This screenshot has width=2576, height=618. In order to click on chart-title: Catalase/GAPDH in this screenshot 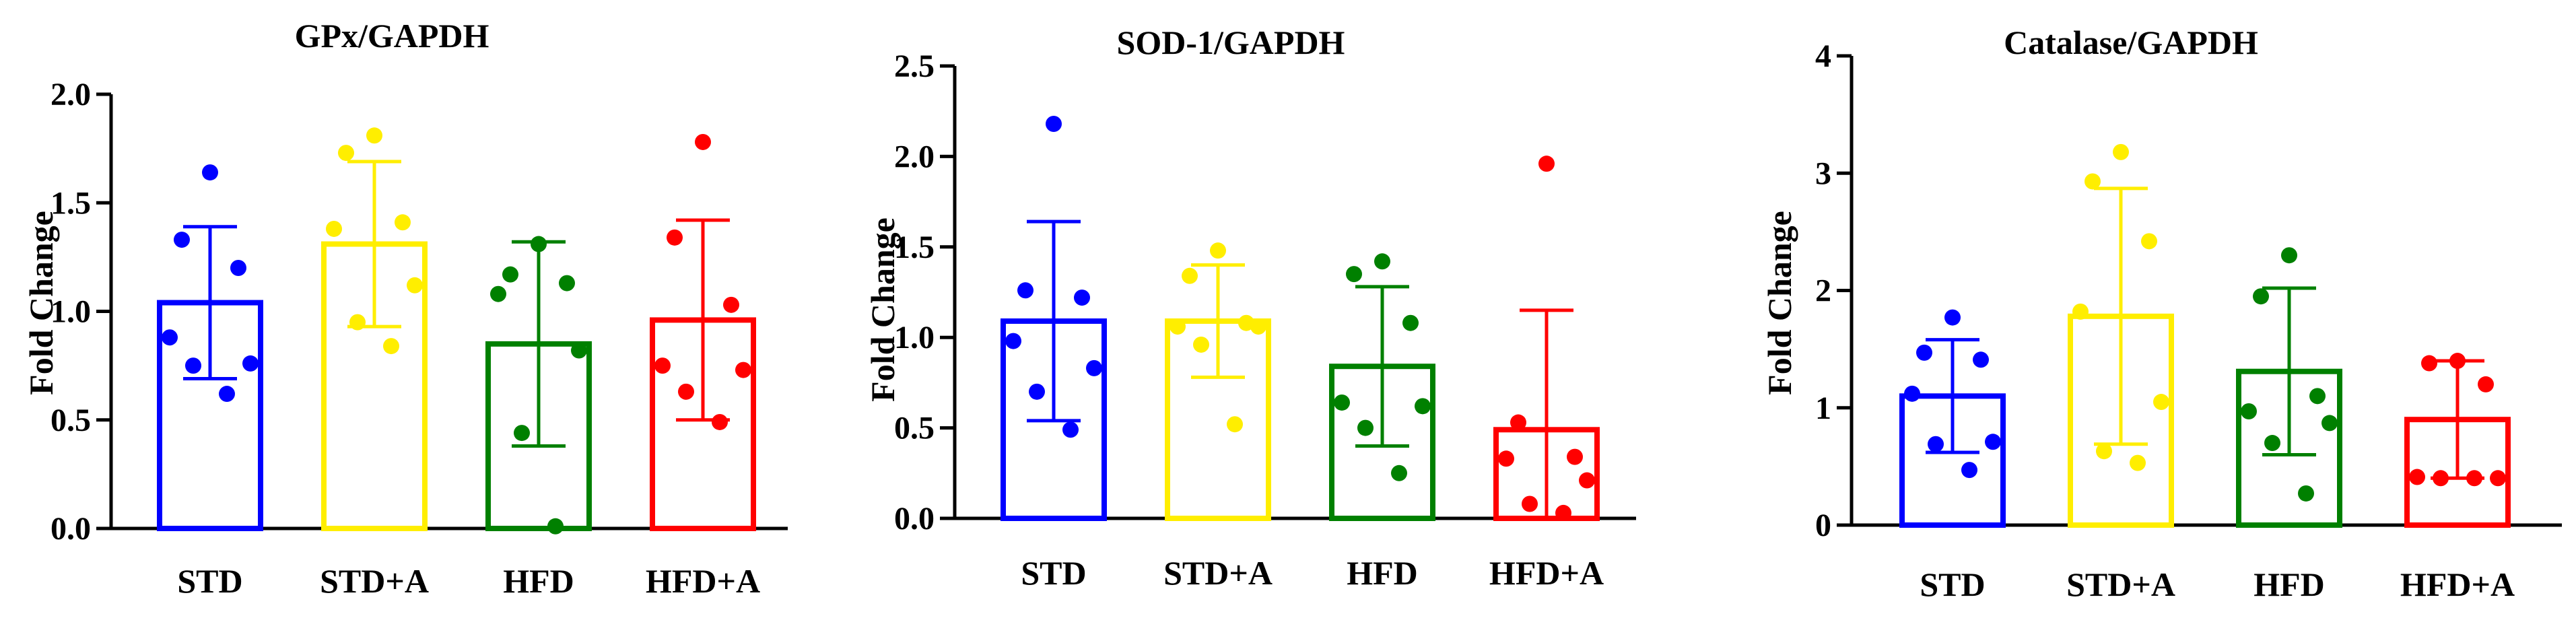, I will do `click(2131, 43)`.